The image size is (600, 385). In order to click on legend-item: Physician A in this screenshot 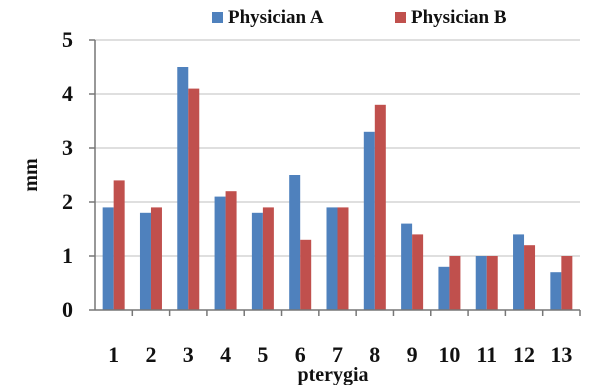, I will do `click(268, 17)`.